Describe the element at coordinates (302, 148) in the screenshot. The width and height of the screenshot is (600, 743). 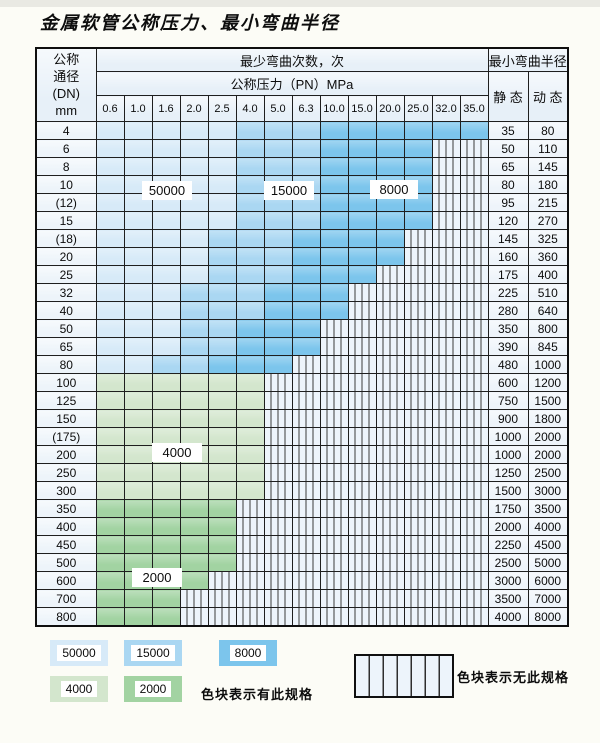
I see `table-row: 6 50 110` at that location.